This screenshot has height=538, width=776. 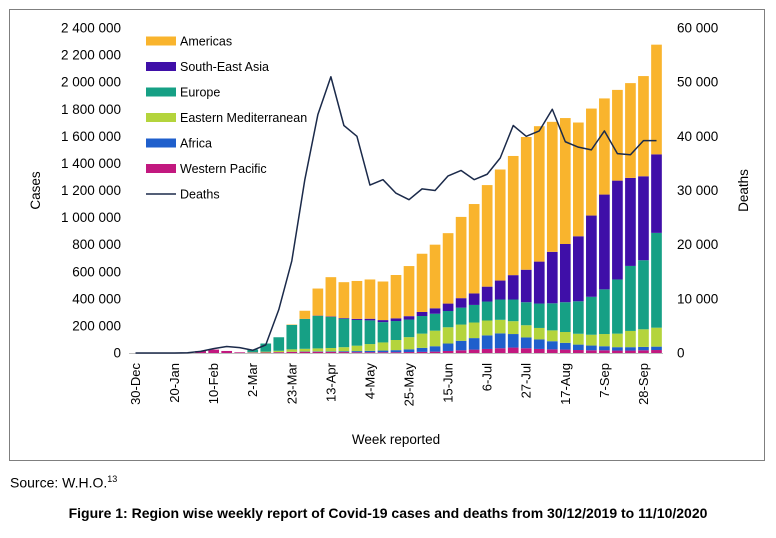 I want to click on y2-tick-label: 60 000, so click(x=697, y=28).